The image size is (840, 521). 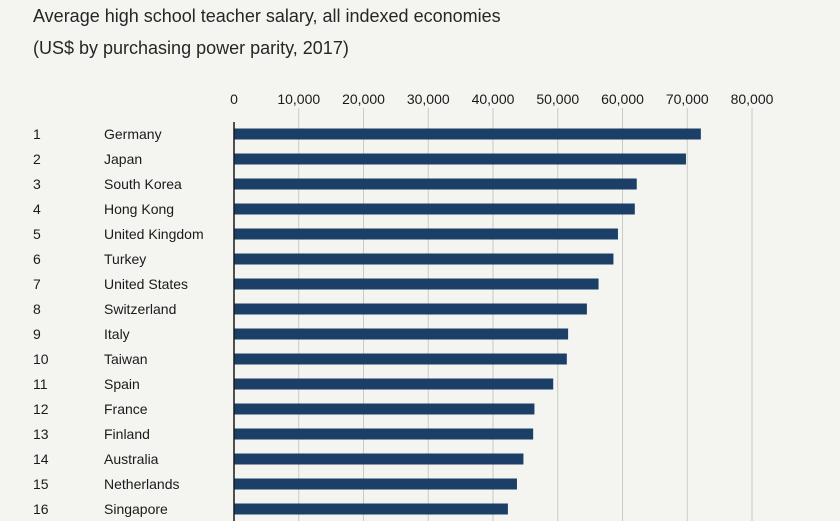 I want to click on bar-row: 16 Singapore, so click(x=270, y=509).